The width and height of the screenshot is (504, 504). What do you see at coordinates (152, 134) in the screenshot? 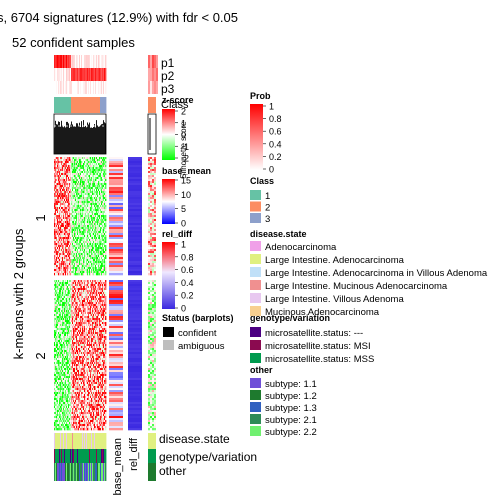
I see `silhouette-strip-frame` at bounding box center [152, 134].